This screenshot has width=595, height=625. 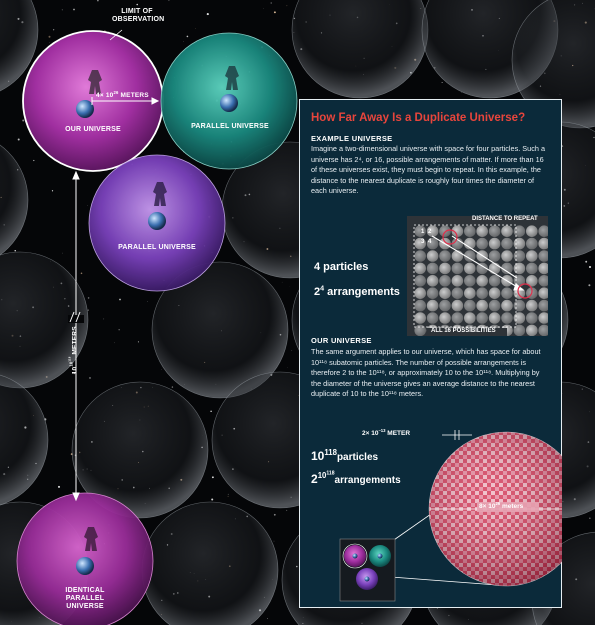 I want to click on example-arr-exp: 4, so click(x=322, y=288).